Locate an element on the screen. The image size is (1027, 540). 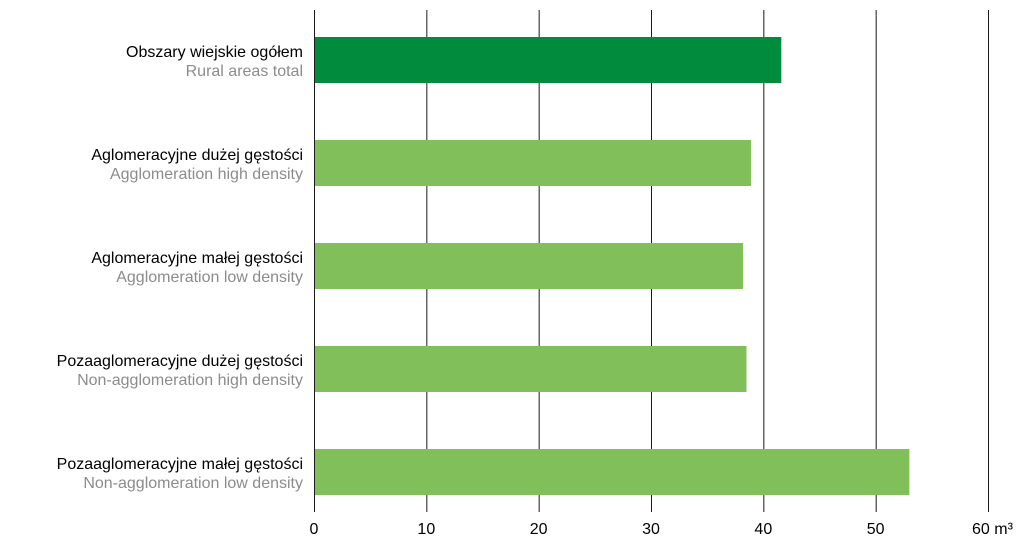
x-tick-label: 20 is located at coordinates (539, 529).